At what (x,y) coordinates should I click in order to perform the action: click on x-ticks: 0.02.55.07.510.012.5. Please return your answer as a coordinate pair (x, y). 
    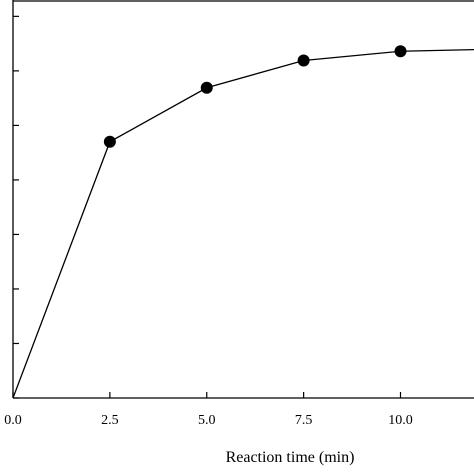
    Looking at the image, I should click on (208, 410).